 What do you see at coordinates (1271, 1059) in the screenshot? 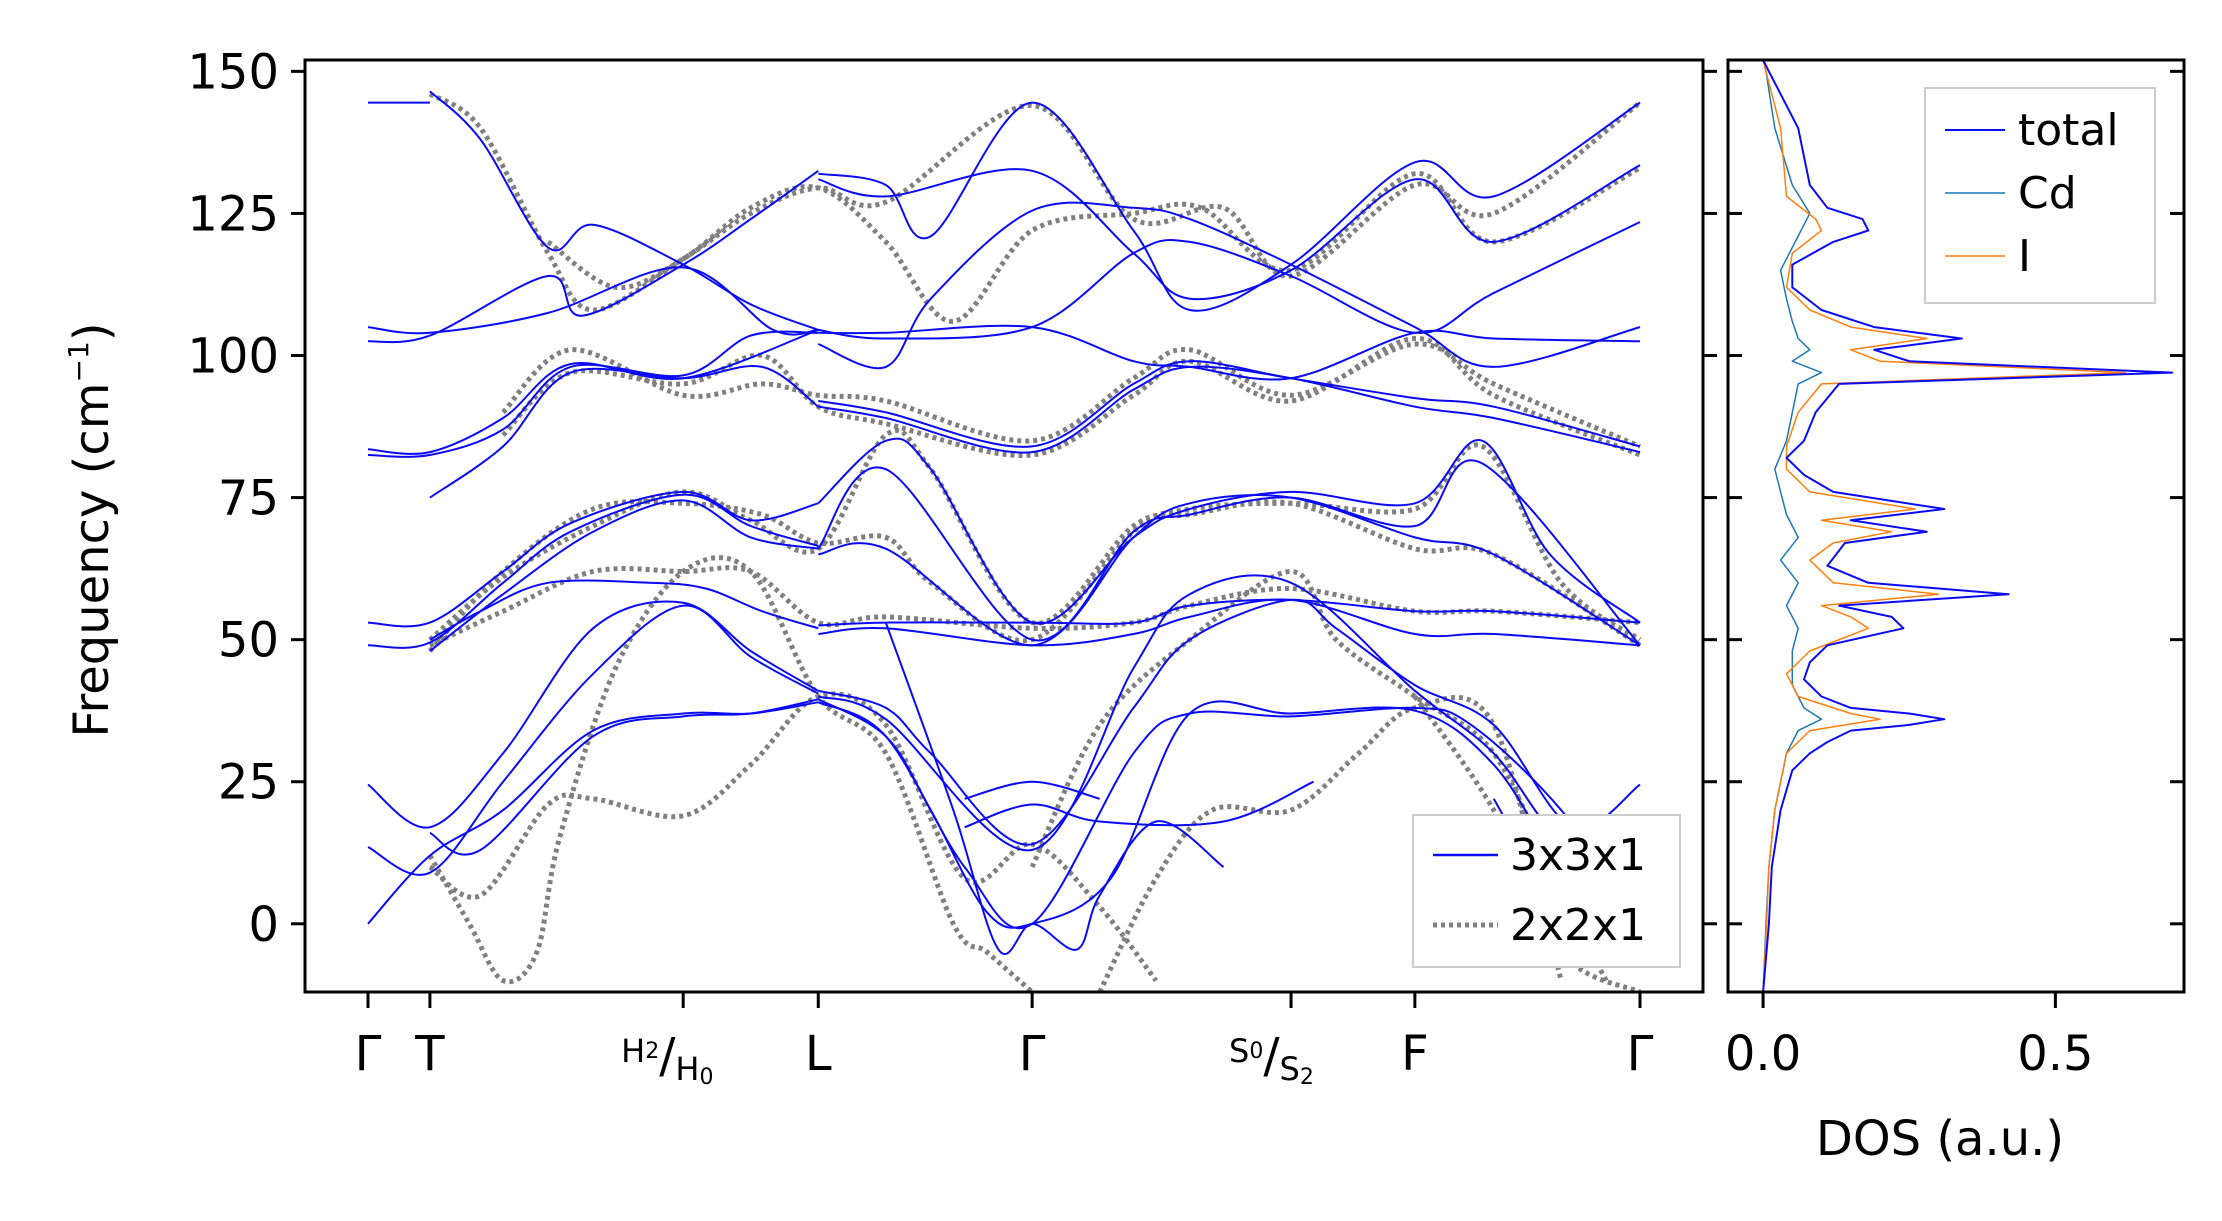
I see `x-tick-label-fraction: S0/S2` at bounding box center [1271, 1059].